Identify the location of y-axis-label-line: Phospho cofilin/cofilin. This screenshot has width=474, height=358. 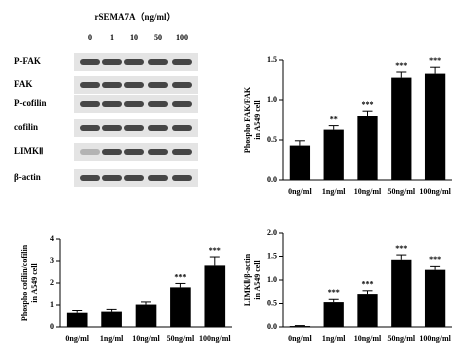
(24, 282).